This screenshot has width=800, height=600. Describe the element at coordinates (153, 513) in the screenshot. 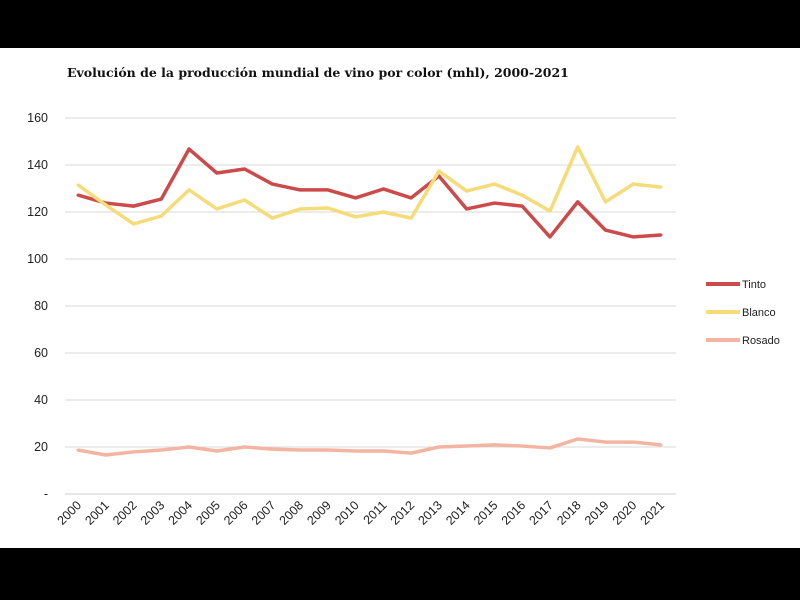

I see `x-tick-label: 2003` at that location.